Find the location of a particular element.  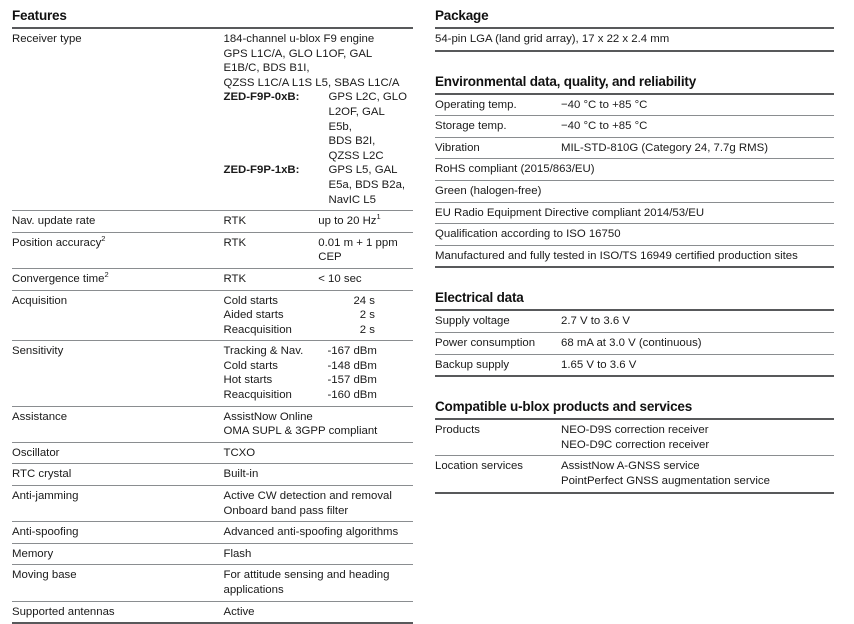

assistance-label: Assistance is located at coordinates (118, 424).